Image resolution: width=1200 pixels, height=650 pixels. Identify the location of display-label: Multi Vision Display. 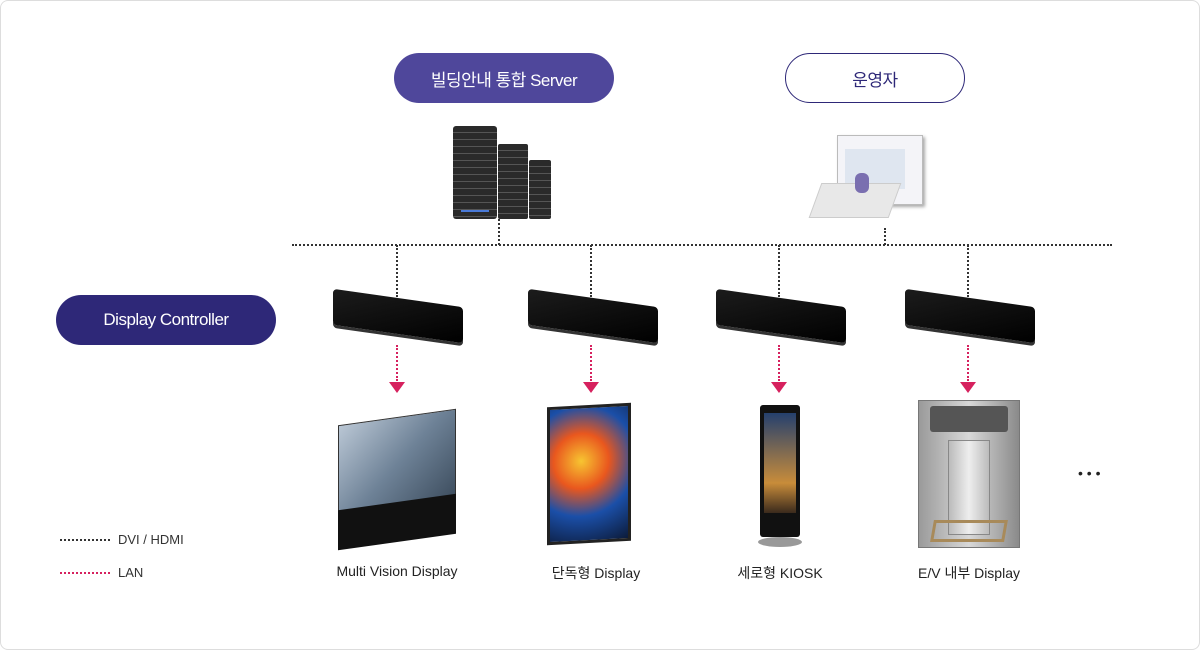
(397, 571).